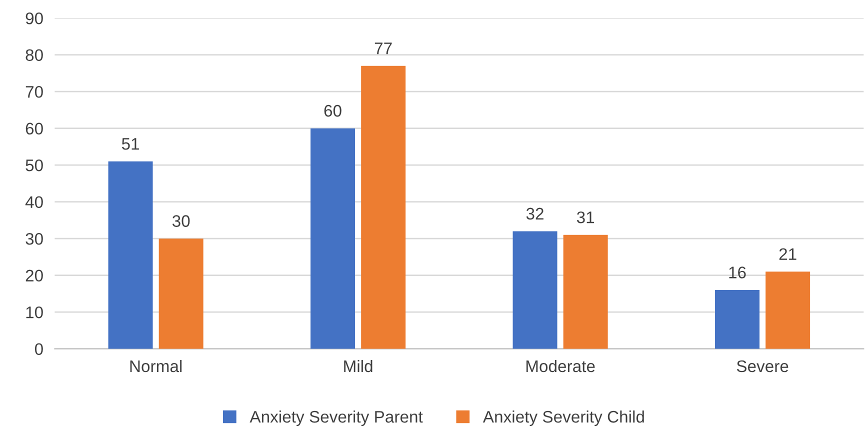  I want to click on data-label: 32, so click(535, 214).